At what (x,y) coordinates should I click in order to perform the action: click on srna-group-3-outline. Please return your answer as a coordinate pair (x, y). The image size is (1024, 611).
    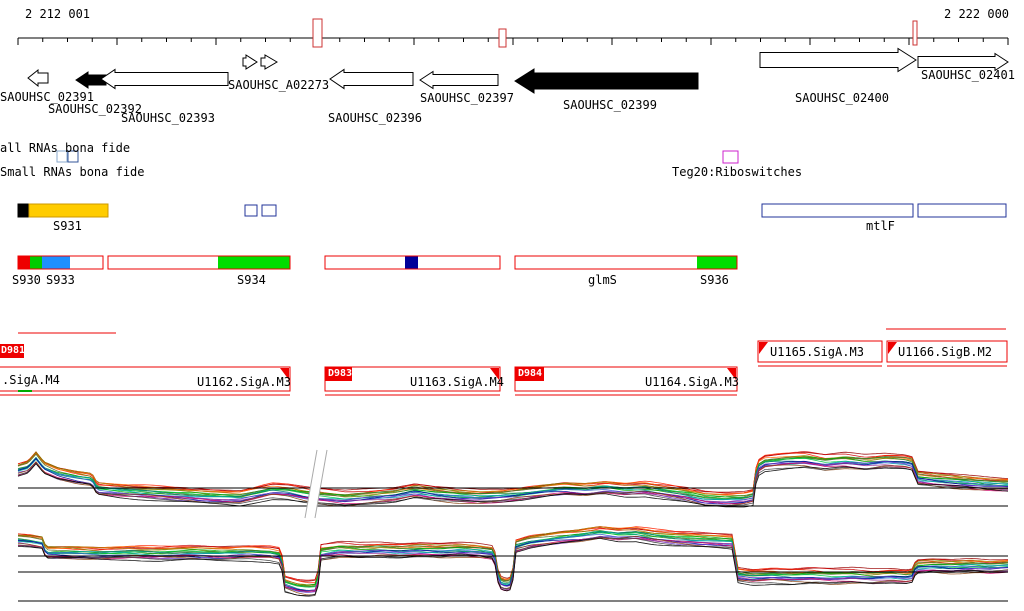
    Looking at the image, I should click on (412, 262).